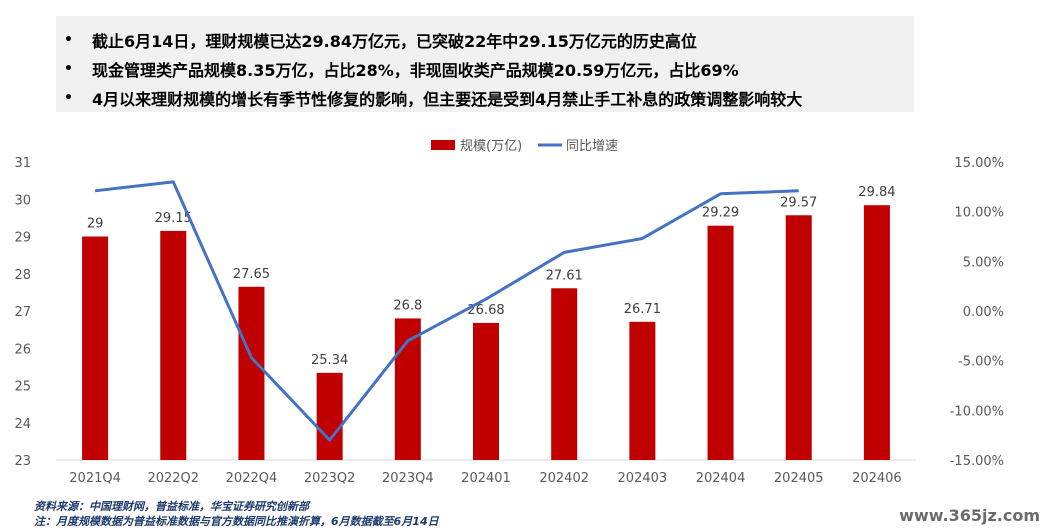 This screenshot has height=529, width=1050. I want to click on x-tick-label: 202406, so click(877, 478).